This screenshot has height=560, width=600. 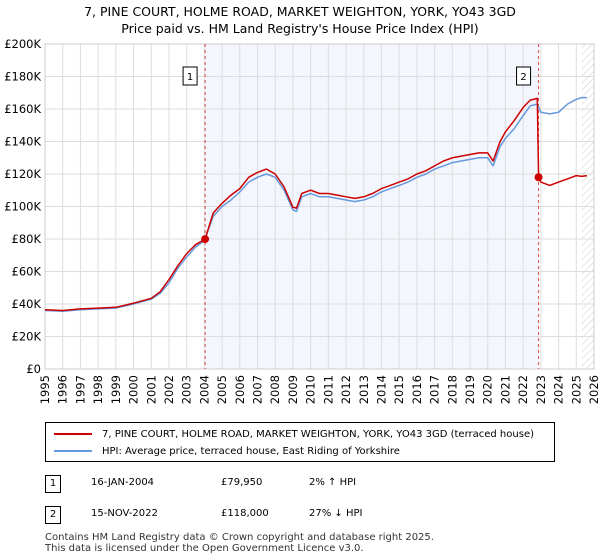 What do you see at coordinates (134, 389) in the screenshot?
I see `x-tick-label: 2000` at bounding box center [134, 389].